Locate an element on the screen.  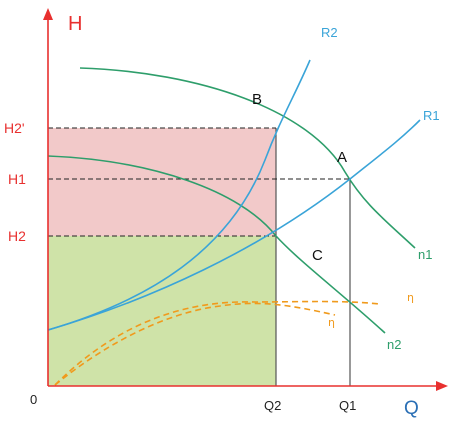
x-axis-title: Q is located at coordinates (411, 408).